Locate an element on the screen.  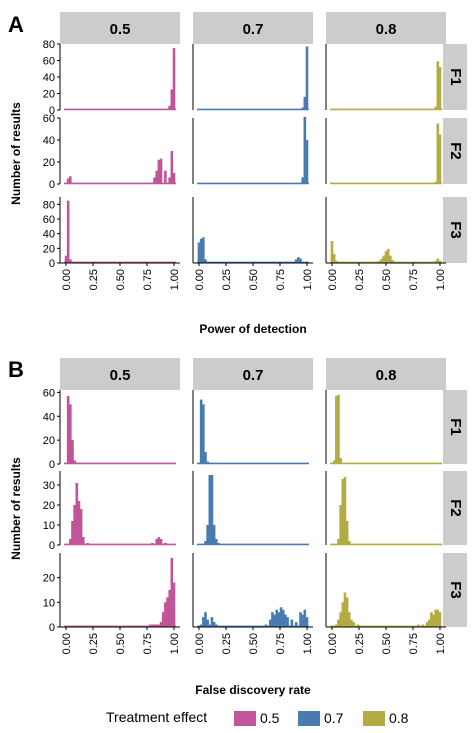
panel-tag-B: B is located at coordinates (16, 369).